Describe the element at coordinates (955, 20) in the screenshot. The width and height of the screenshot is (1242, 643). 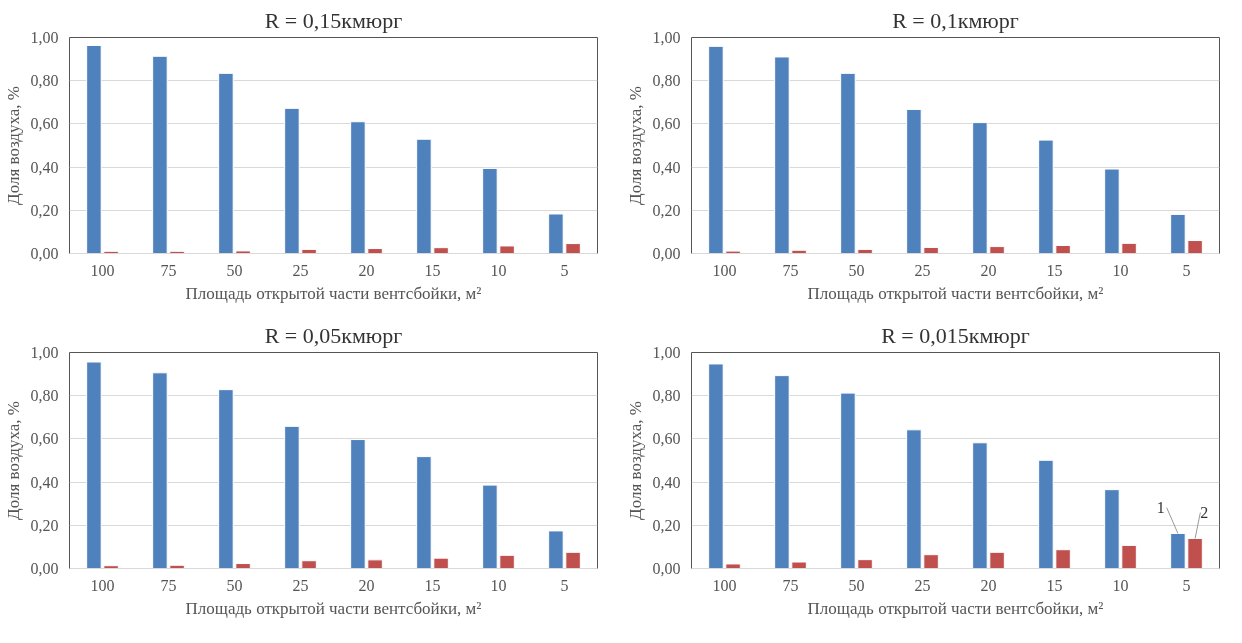
I see `chart-title: R = 0,1кмюрг` at that location.